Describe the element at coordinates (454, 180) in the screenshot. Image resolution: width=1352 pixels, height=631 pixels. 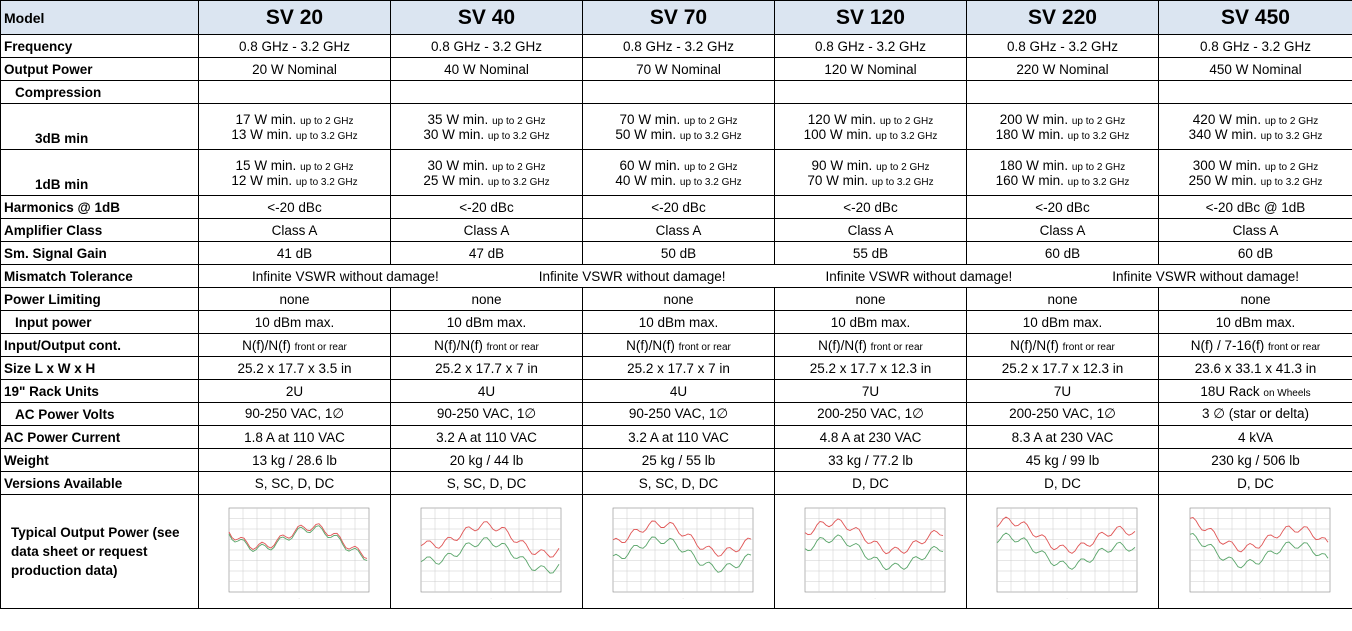
I see `cell-text: 25 W min.` at that location.